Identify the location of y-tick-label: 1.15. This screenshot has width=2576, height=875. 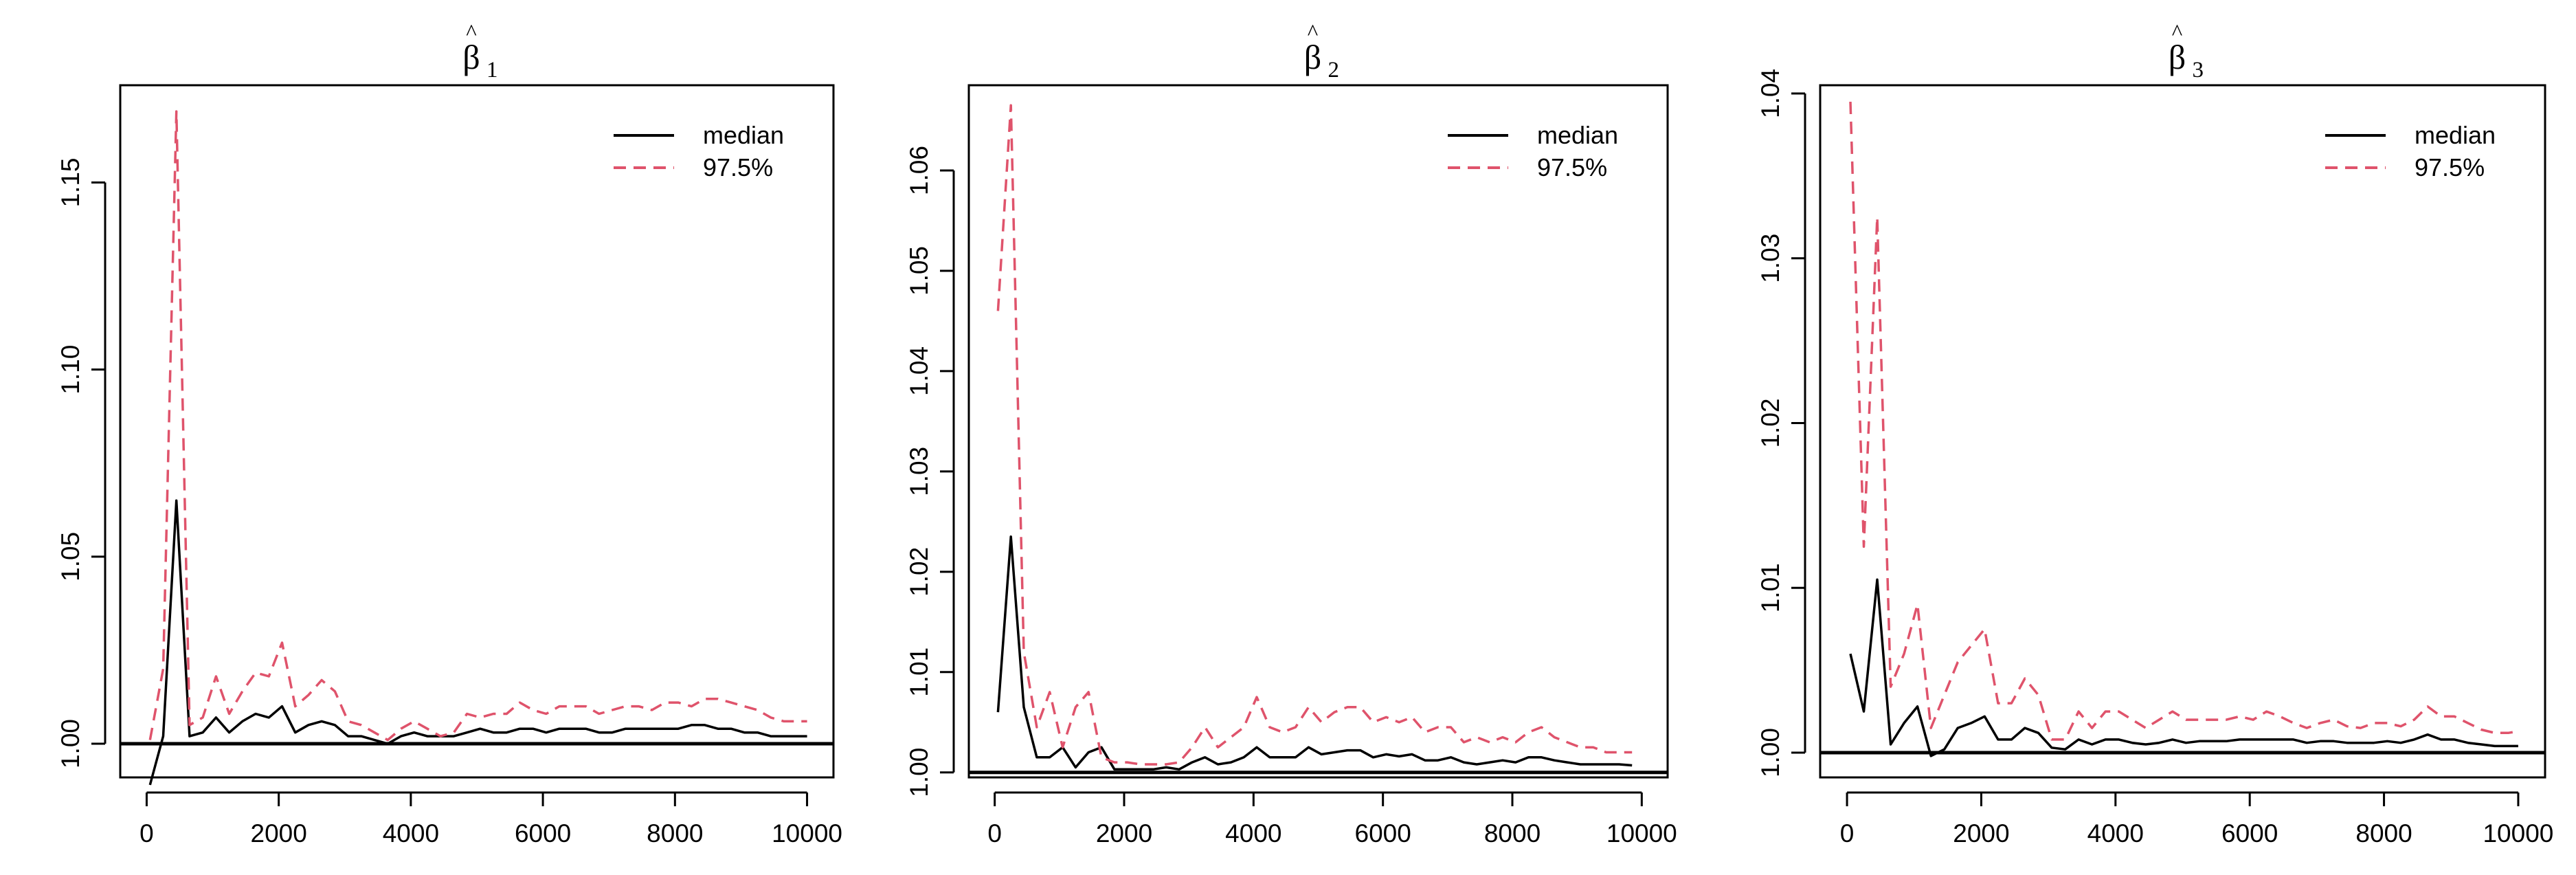
(70, 183).